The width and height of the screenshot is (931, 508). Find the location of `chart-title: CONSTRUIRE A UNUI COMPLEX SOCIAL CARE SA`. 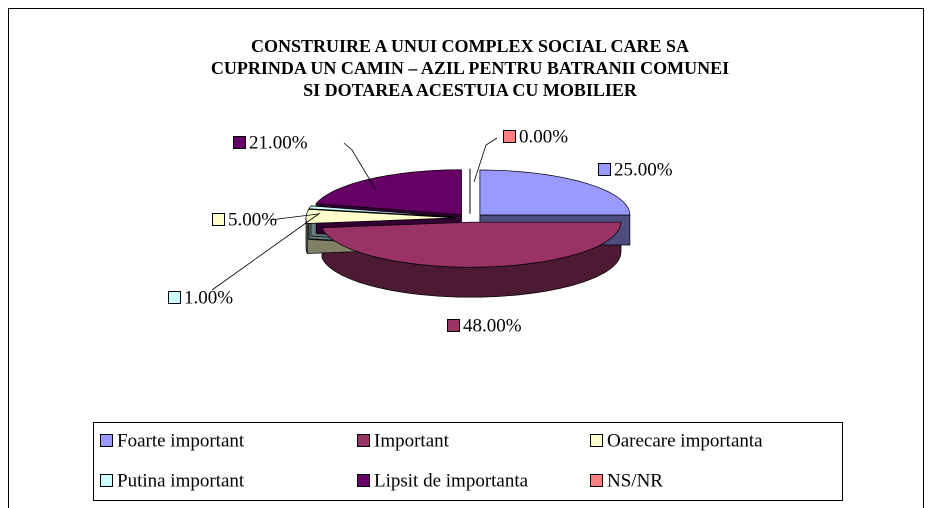

chart-title: CONSTRUIRE A UNUI COMPLEX SOCIAL CARE SA is located at coordinates (470, 46).